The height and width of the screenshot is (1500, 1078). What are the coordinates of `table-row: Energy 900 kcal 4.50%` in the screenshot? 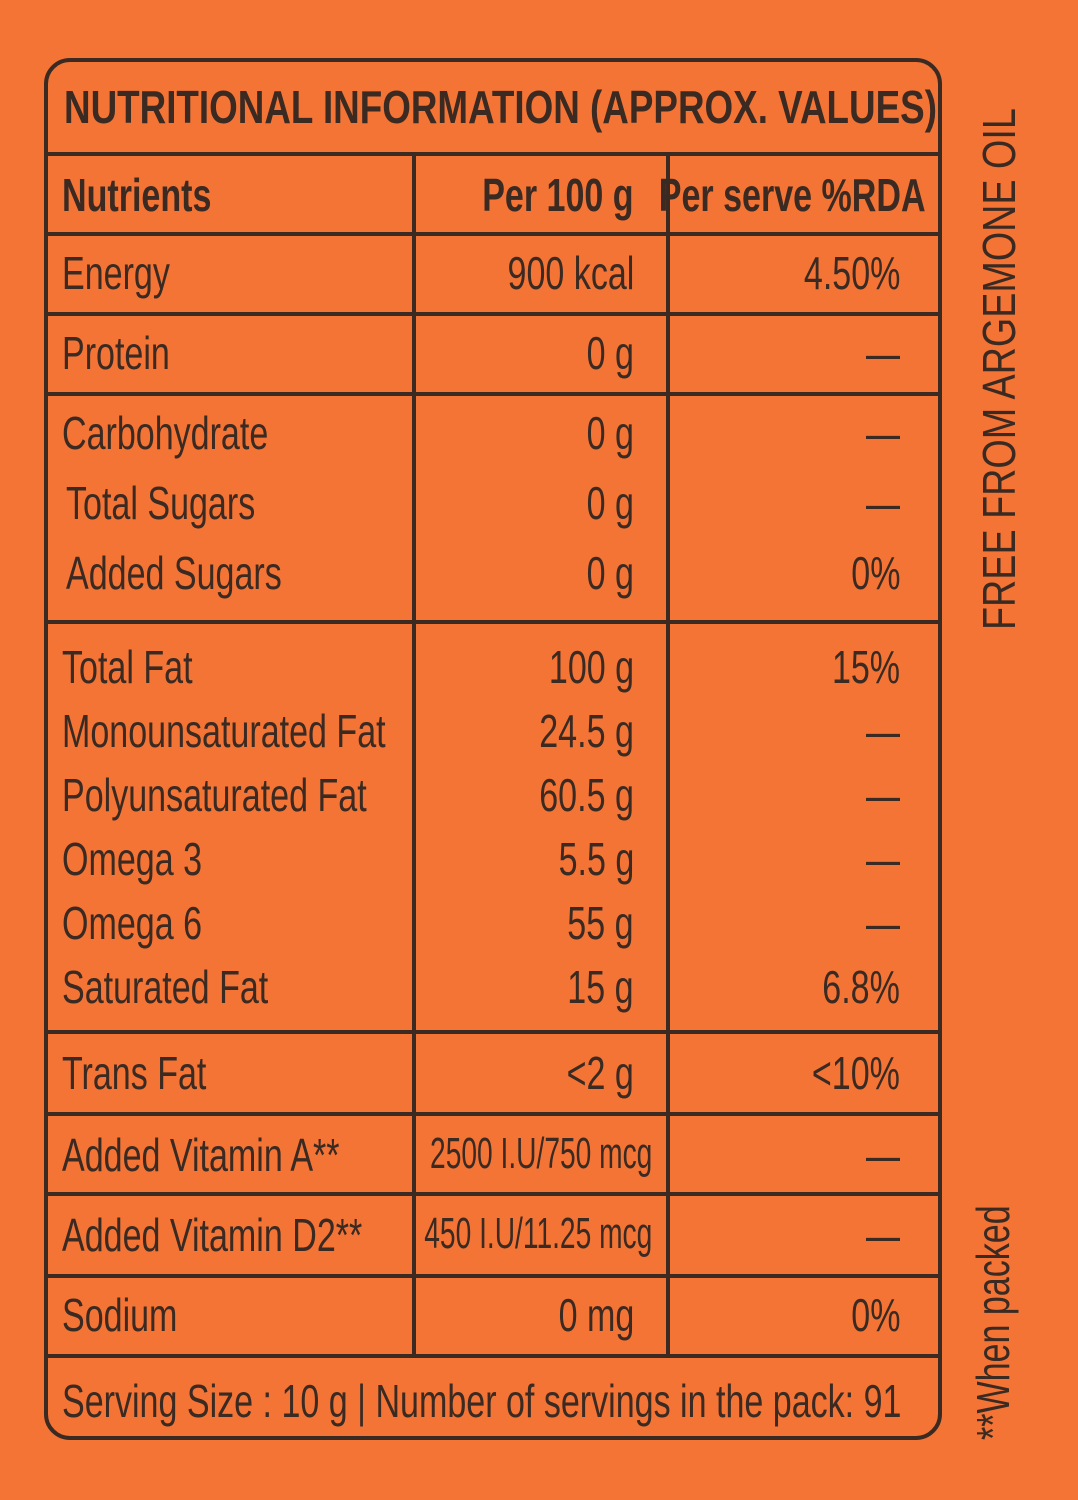 It's located at (493, 276).